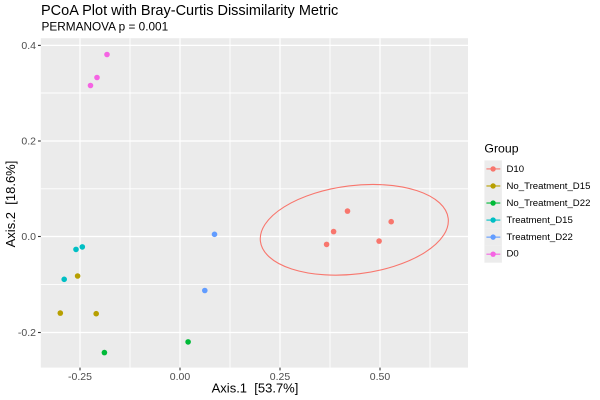  What do you see at coordinates (255, 388) in the screenshot?
I see `svg-text: Axis.1 [53.7%]` at bounding box center [255, 388].